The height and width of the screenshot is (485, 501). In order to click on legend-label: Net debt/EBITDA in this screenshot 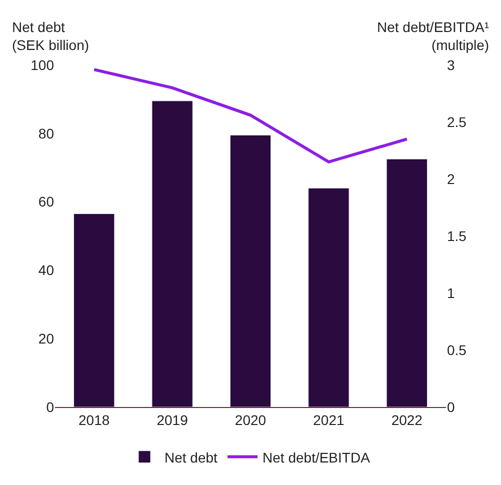, I will do `click(316, 457)`.